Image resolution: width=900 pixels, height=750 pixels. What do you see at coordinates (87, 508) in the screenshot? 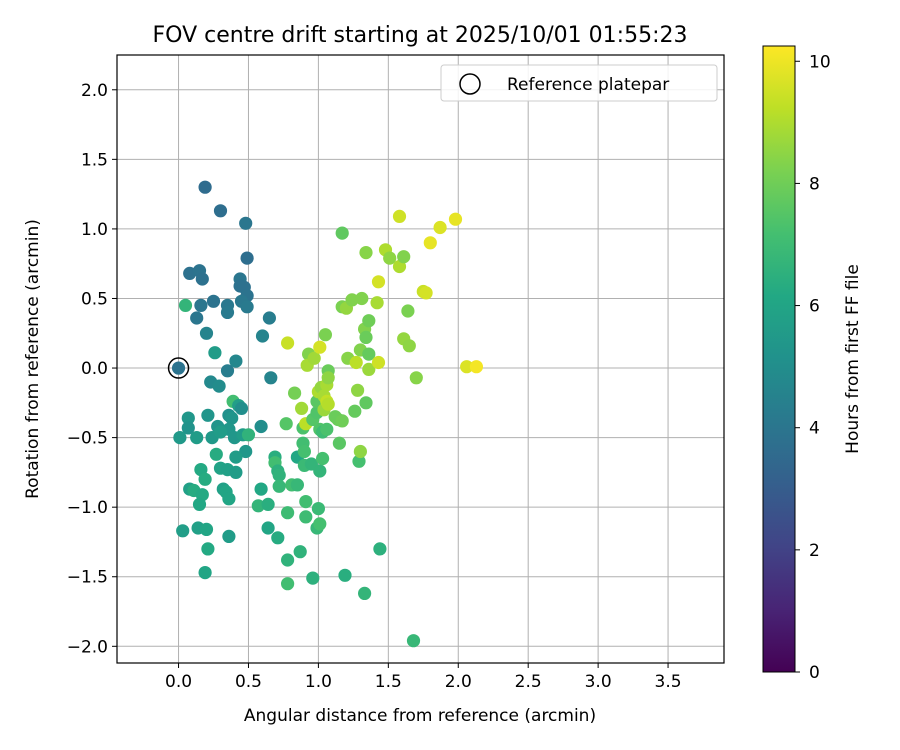
I see `y-tick-label: −1.0` at bounding box center [87, 508].